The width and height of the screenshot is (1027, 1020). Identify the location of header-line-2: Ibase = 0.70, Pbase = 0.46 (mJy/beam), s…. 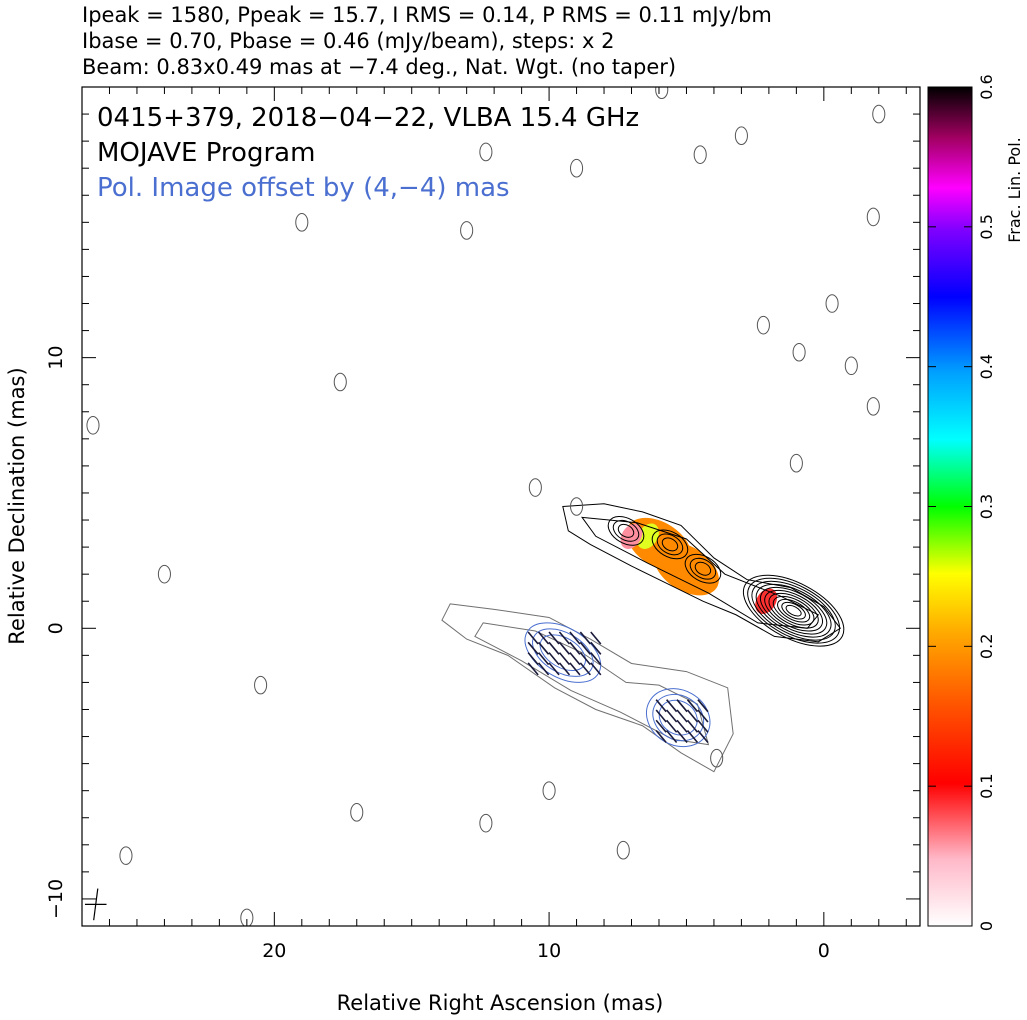
(348, 41).